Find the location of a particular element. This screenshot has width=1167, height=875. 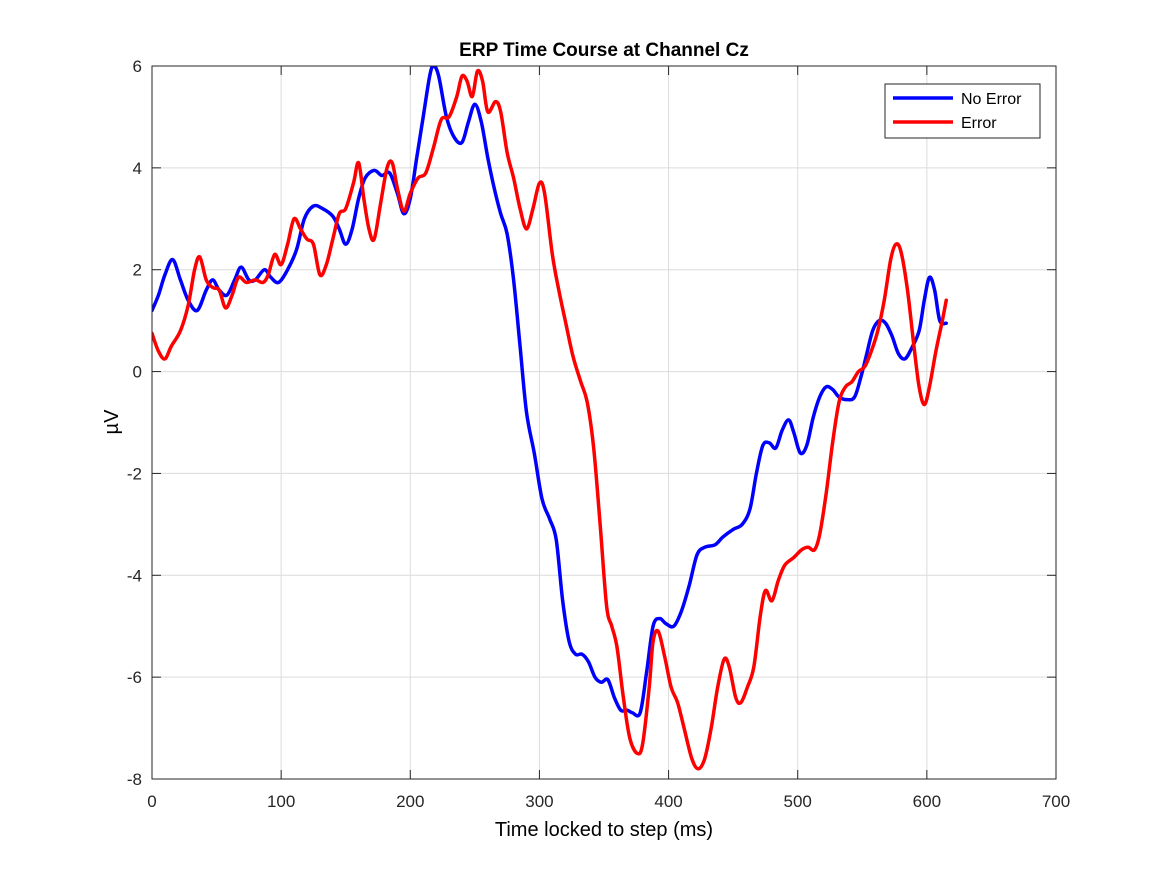

y-tick-label: -8 is located at coordinates (134, 779).